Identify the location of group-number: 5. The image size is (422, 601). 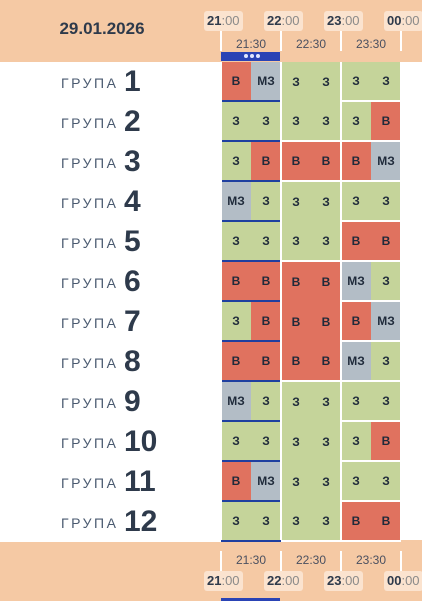
(132, 241).